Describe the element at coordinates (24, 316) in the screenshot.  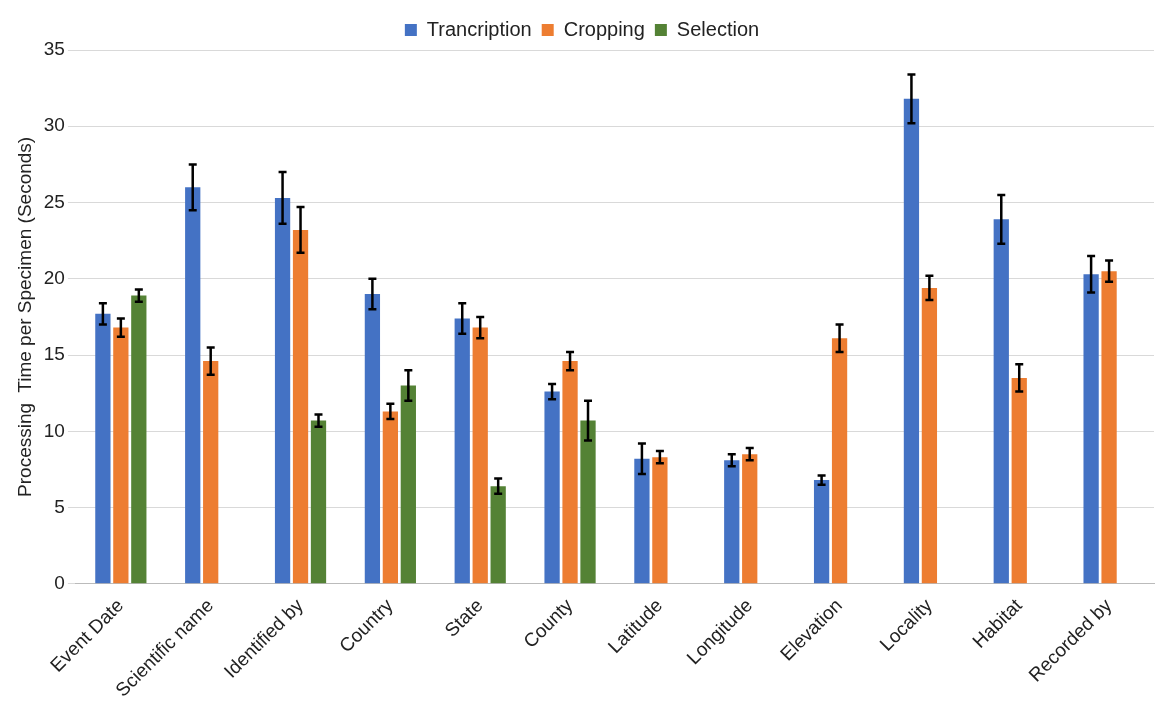
I see `y-axis-title: Processing Time per Specimen (Seconds)` at that location.